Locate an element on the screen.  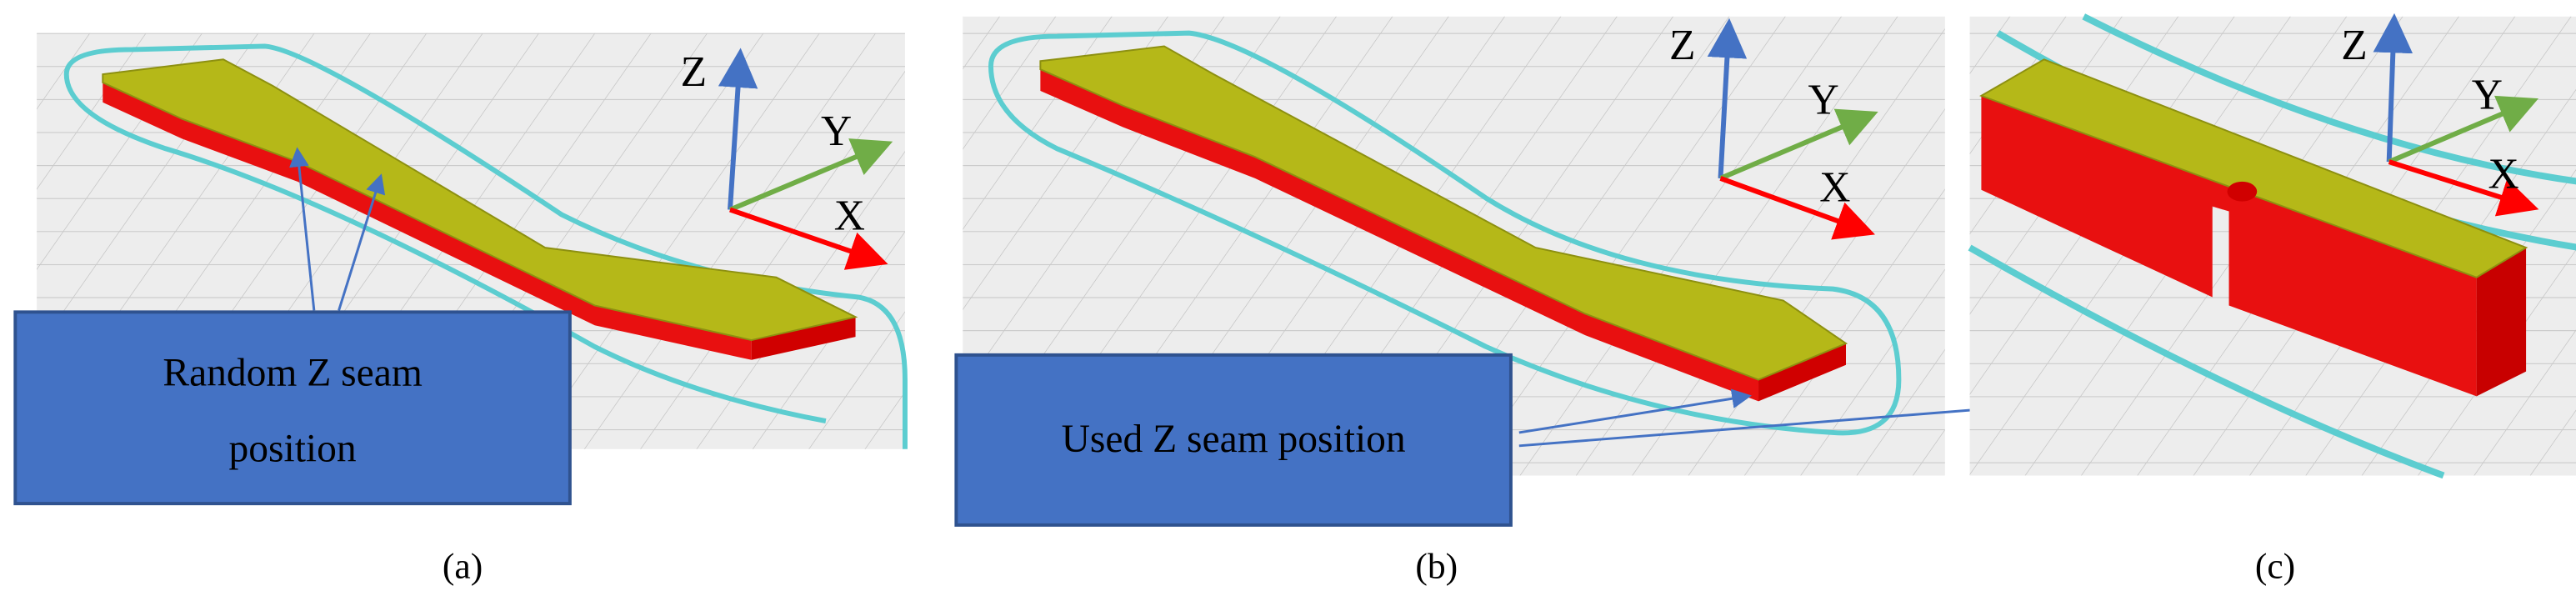
front-face is located at coordinates (2229, 246).